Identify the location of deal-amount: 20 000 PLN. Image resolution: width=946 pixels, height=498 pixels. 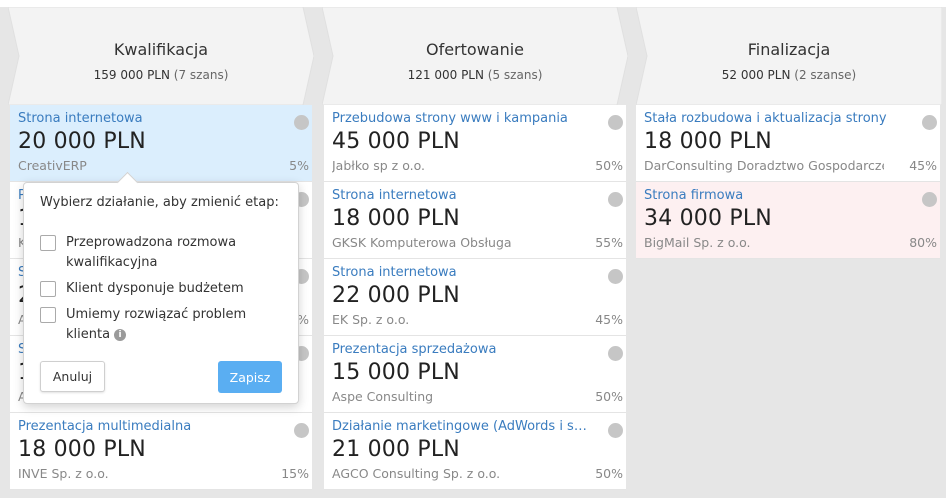
(82, 141).